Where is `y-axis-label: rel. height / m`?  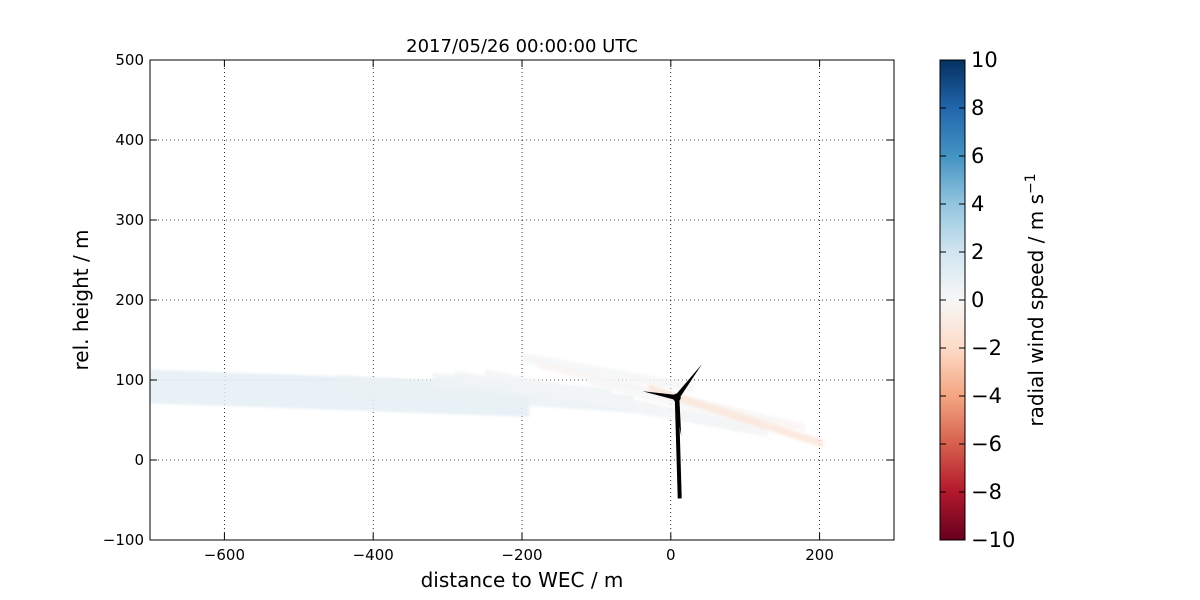 y-axis-label: rel. height / m is located at coordinates (81, 299).